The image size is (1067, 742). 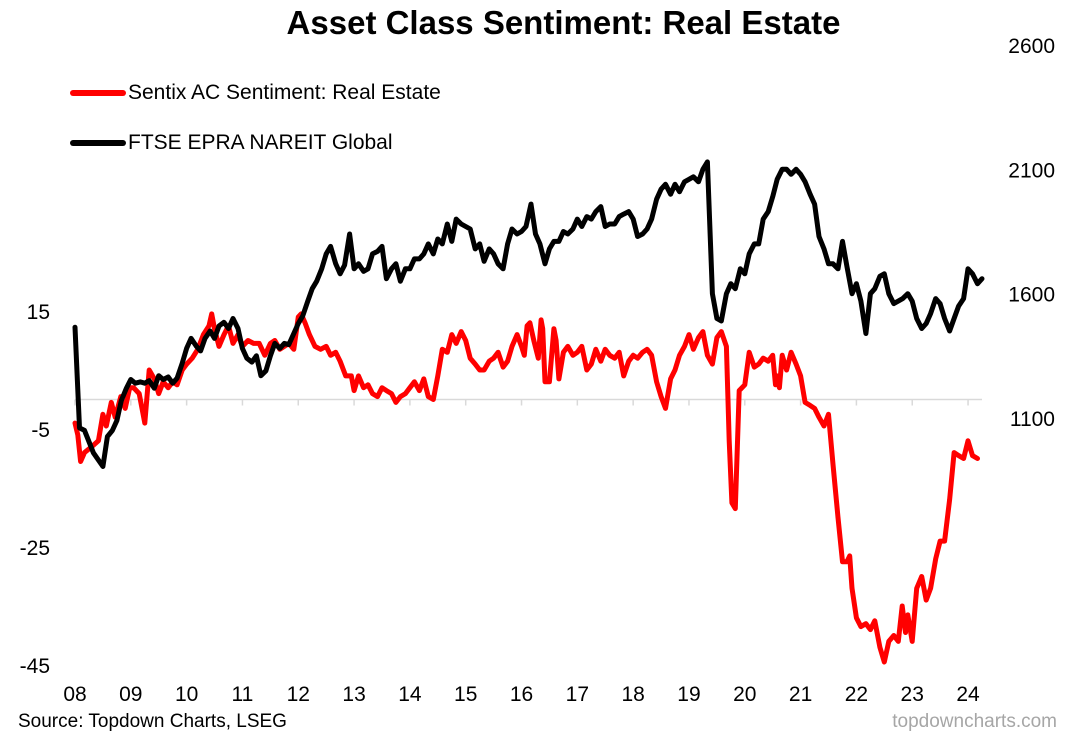 What do you see at coordinates (577, 694) in the screenshot?
I see `x-tick-label: 17` at bounding box center [577, 694].